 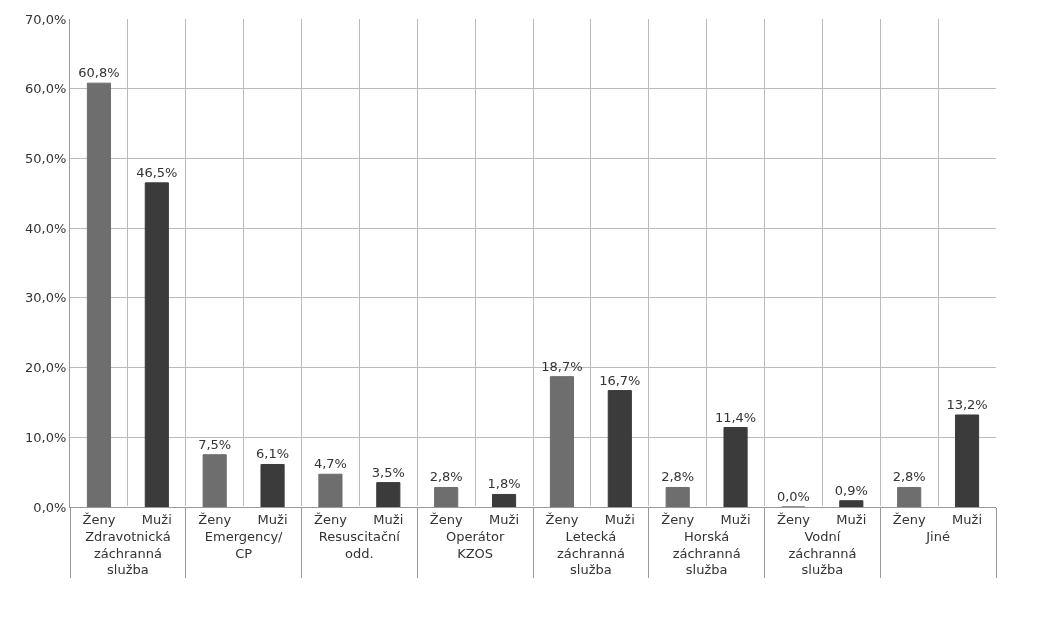 What do you see at coordinates (273, 454) in the screenshot?
I see `data-label: 6,1%` at bounding box center [273, 454].